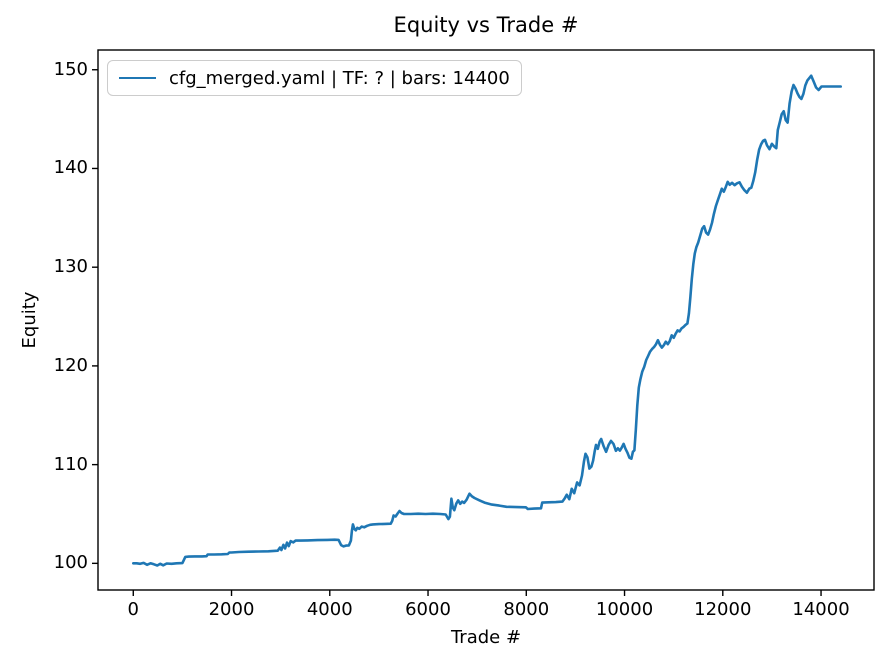  I want to click on legend-label: cfg_merged.yaml | TF: ? | bars: 14400, so click(339, 78).